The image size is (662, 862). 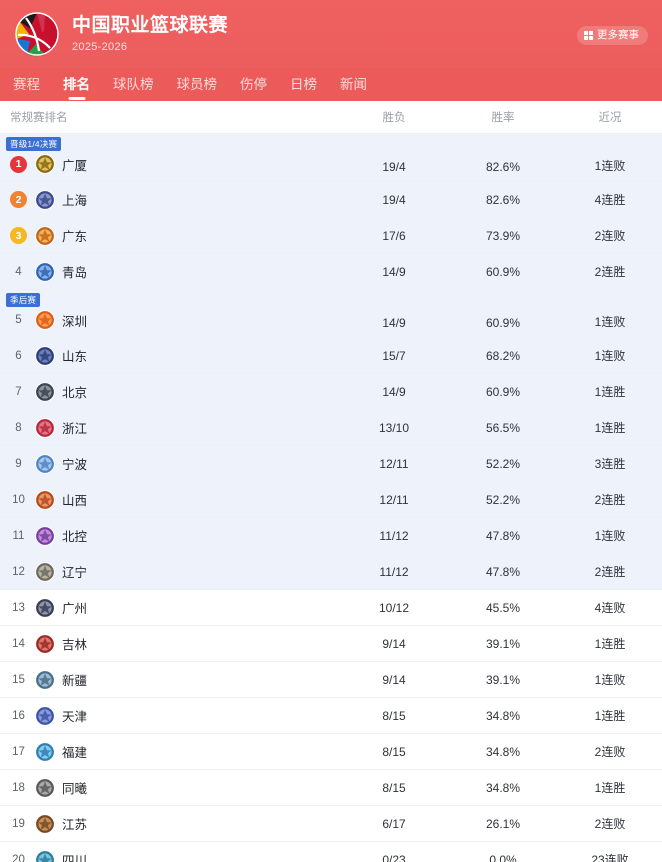 What do you see at coordinates (253, 84) in the screenshot?
I see `tab-injuries: 伤停` at bounding box center [253, 84].